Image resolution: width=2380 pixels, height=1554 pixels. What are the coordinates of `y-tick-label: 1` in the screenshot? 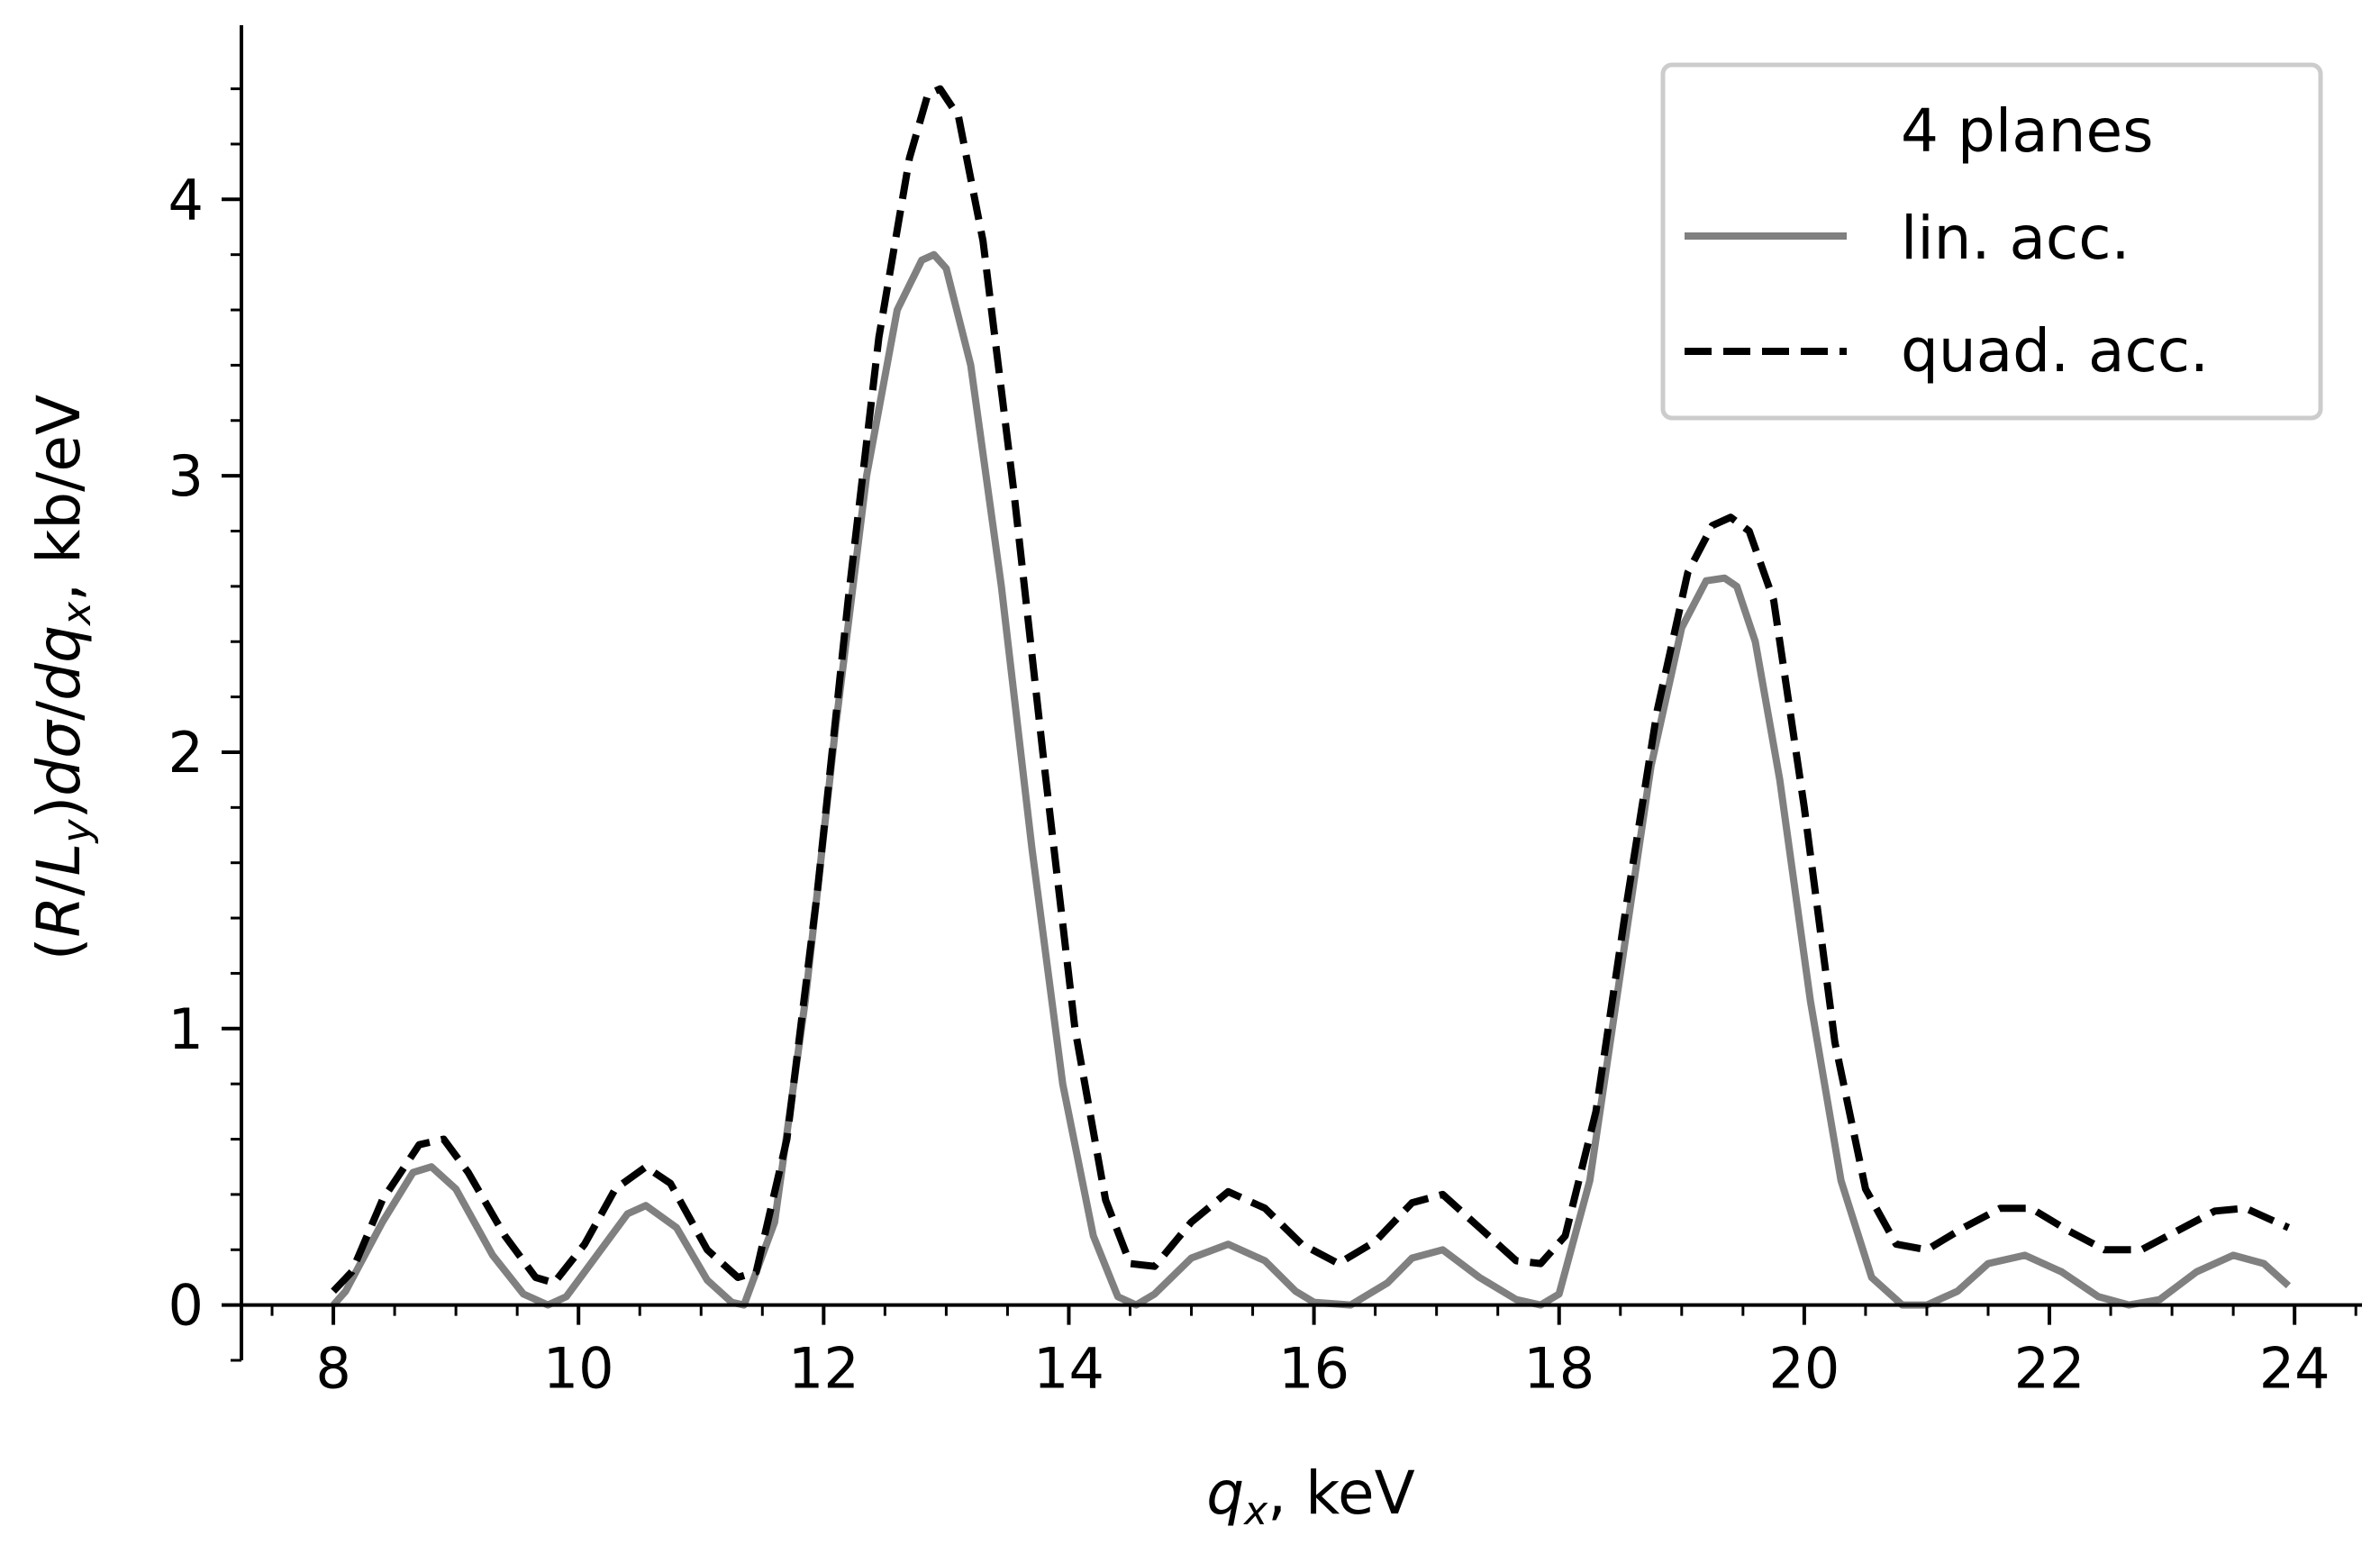 It's located at (186, 1029).